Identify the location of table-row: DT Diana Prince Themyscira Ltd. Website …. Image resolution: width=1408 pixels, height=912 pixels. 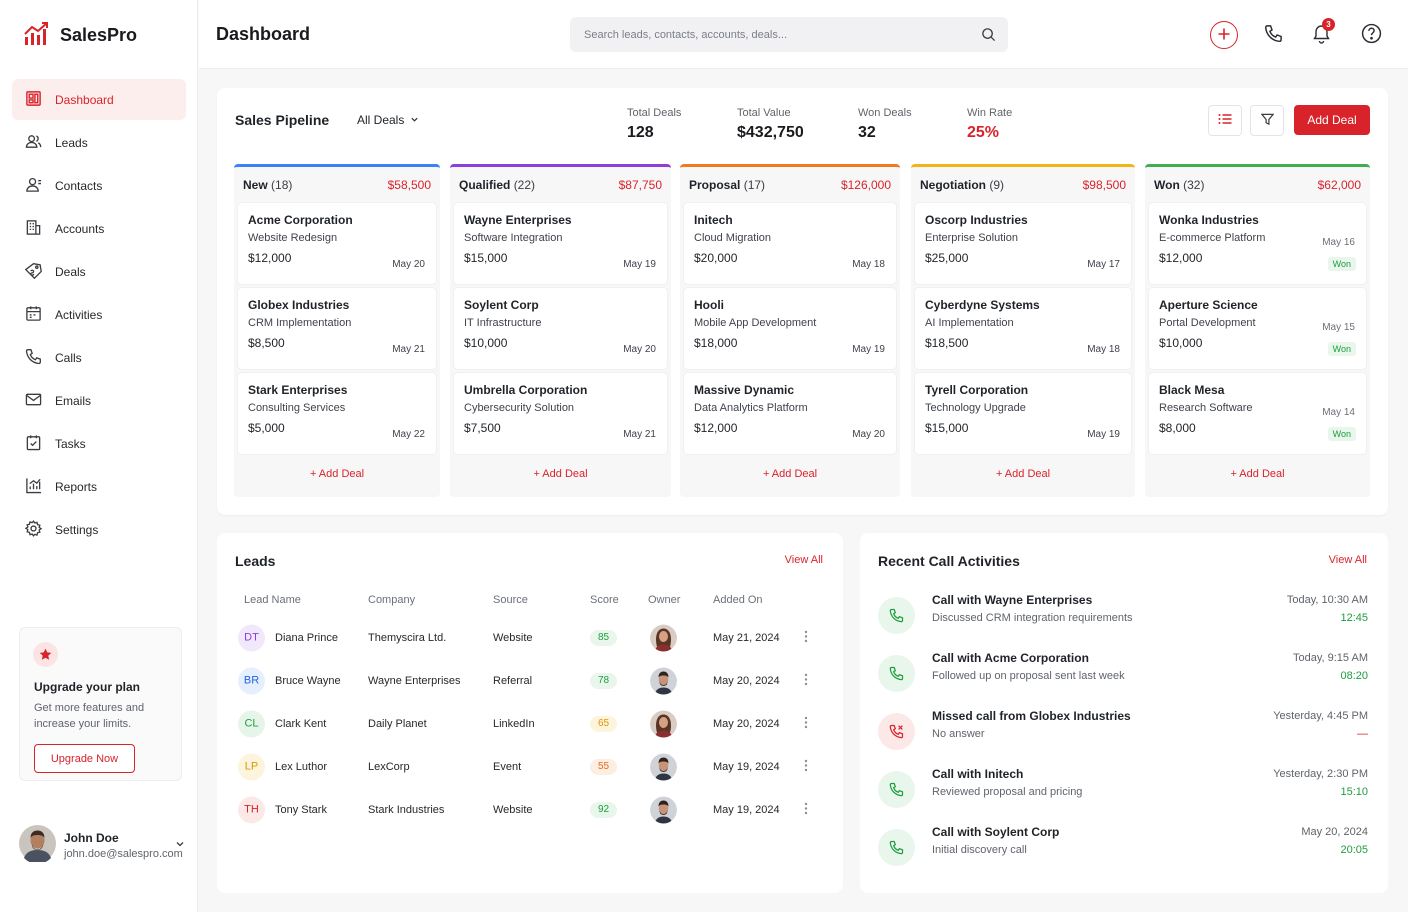
(530, 637).